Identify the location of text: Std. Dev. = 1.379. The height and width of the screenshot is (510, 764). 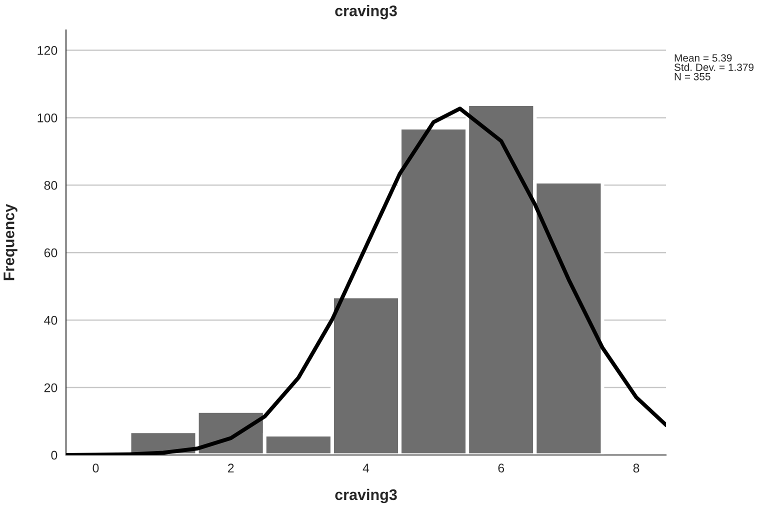
(714, 67).